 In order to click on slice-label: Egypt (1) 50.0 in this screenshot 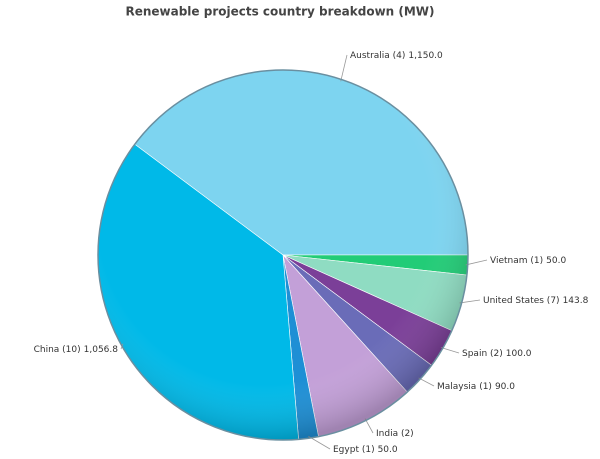, I will do `click(365, 450)`.